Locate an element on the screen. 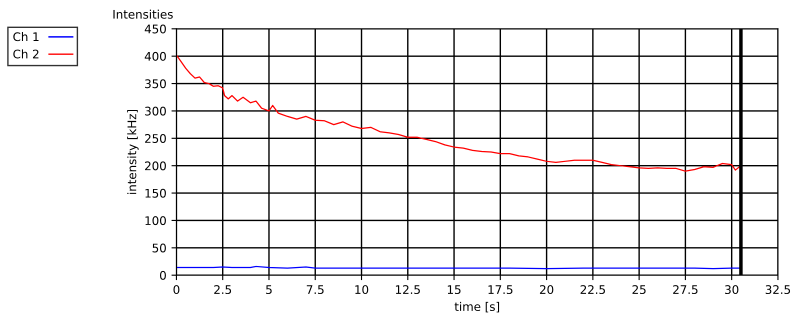  x-tick-label: 22.5 is located at coordinates (592, 289).